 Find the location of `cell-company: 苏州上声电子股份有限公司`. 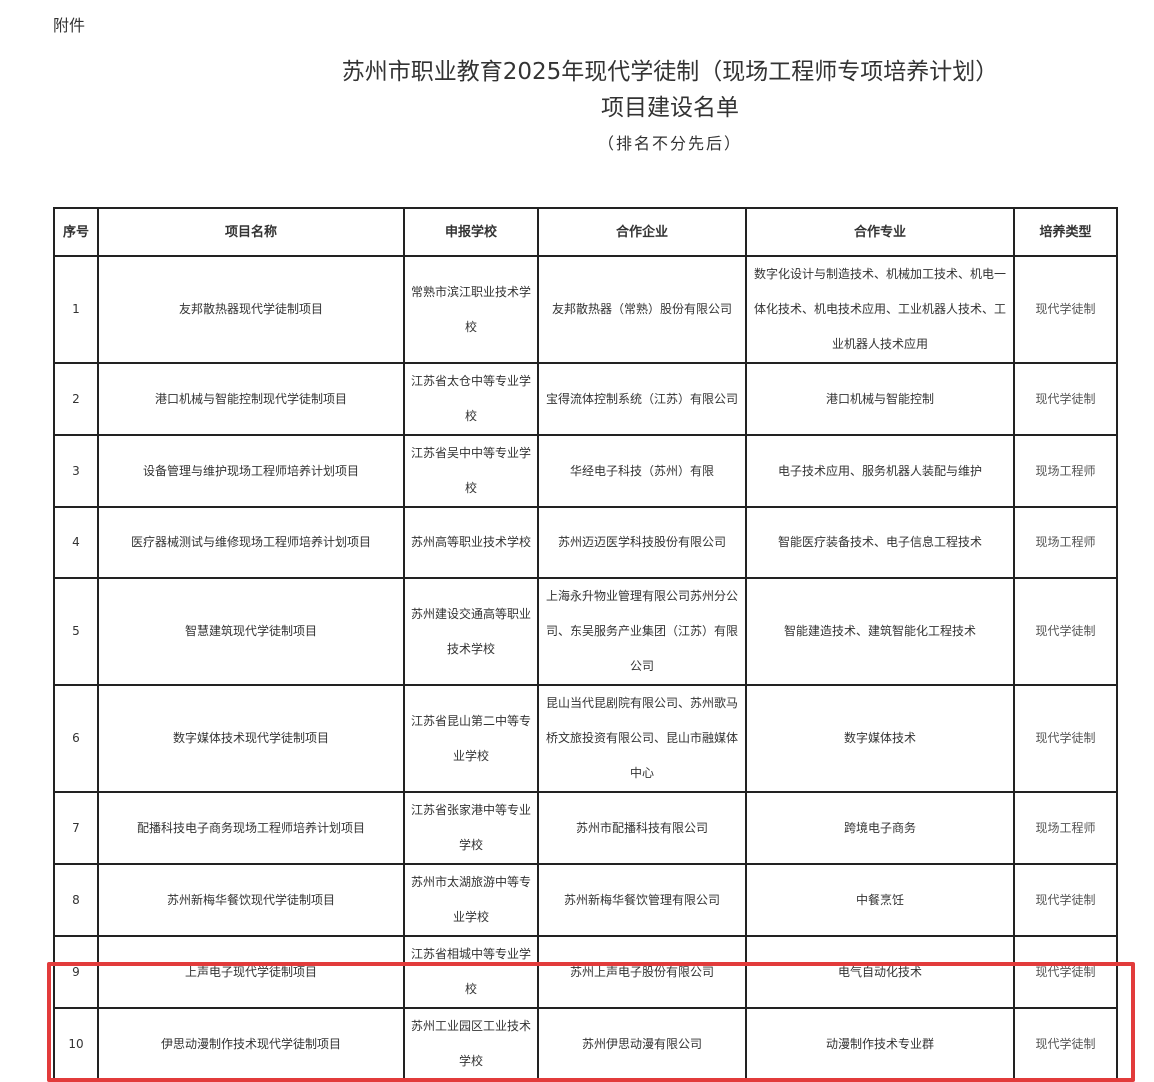

cell-company: 苏州上声电子股份有限公司 is located at coordinates (642, 972).